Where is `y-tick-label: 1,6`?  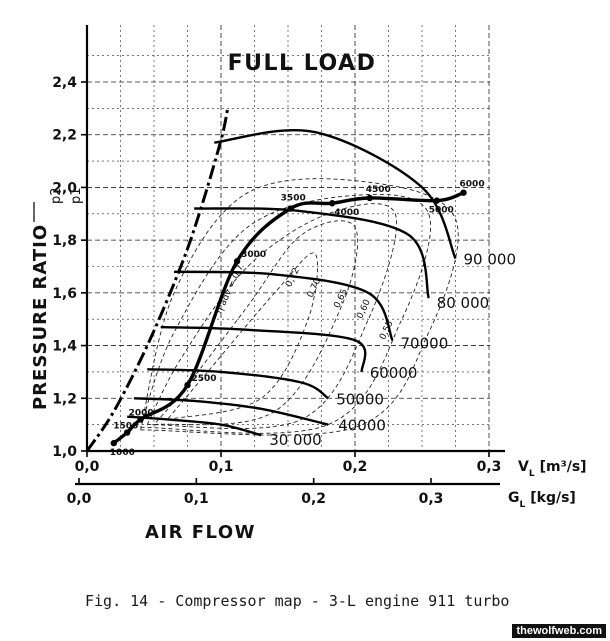 y-tick-label: 1,6 is located at coordinates (64, 294).